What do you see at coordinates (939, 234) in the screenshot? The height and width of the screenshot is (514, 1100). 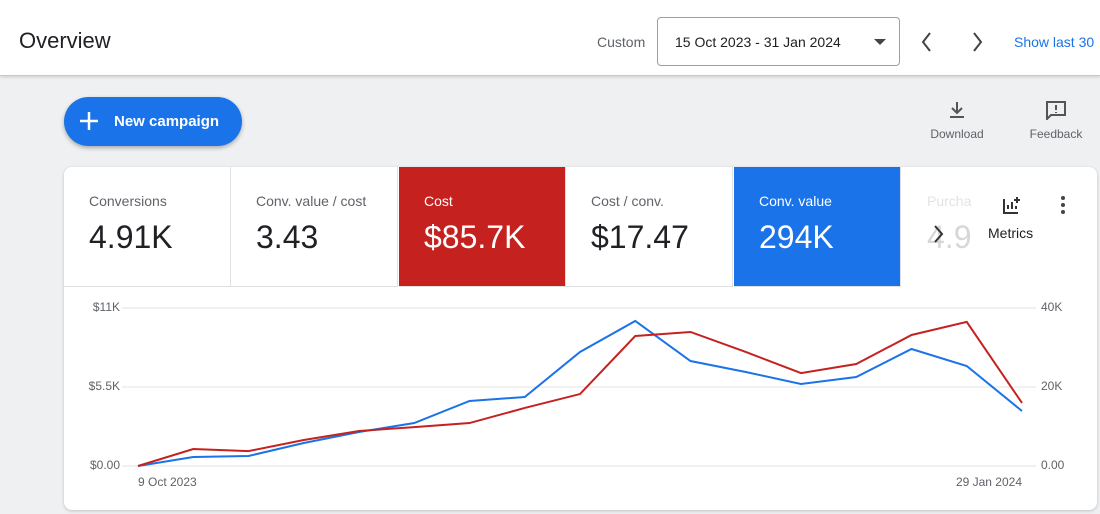 I see `scroll-right` at bounding box center [939, 234].